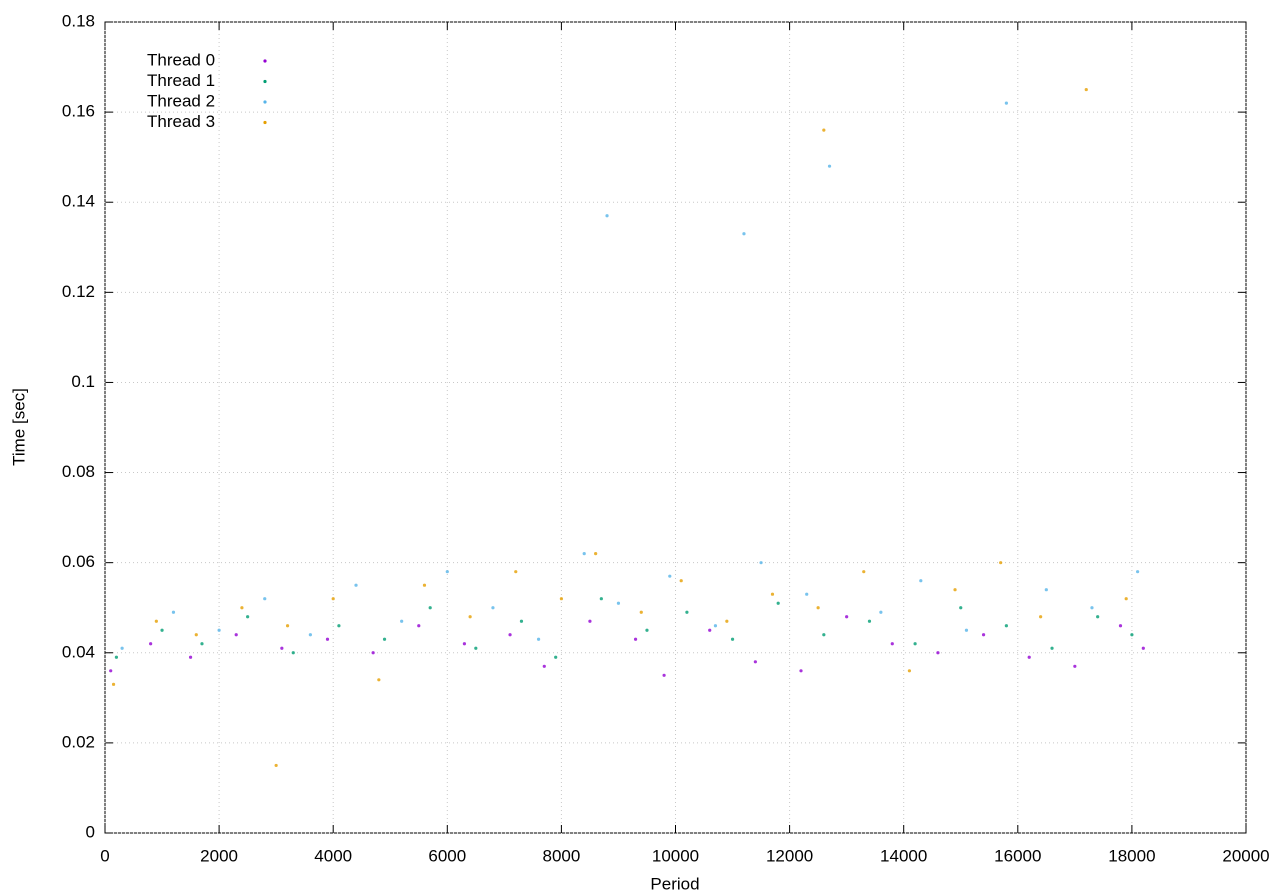  I want to click on legend-label: Thread 1, so click(181, 80).